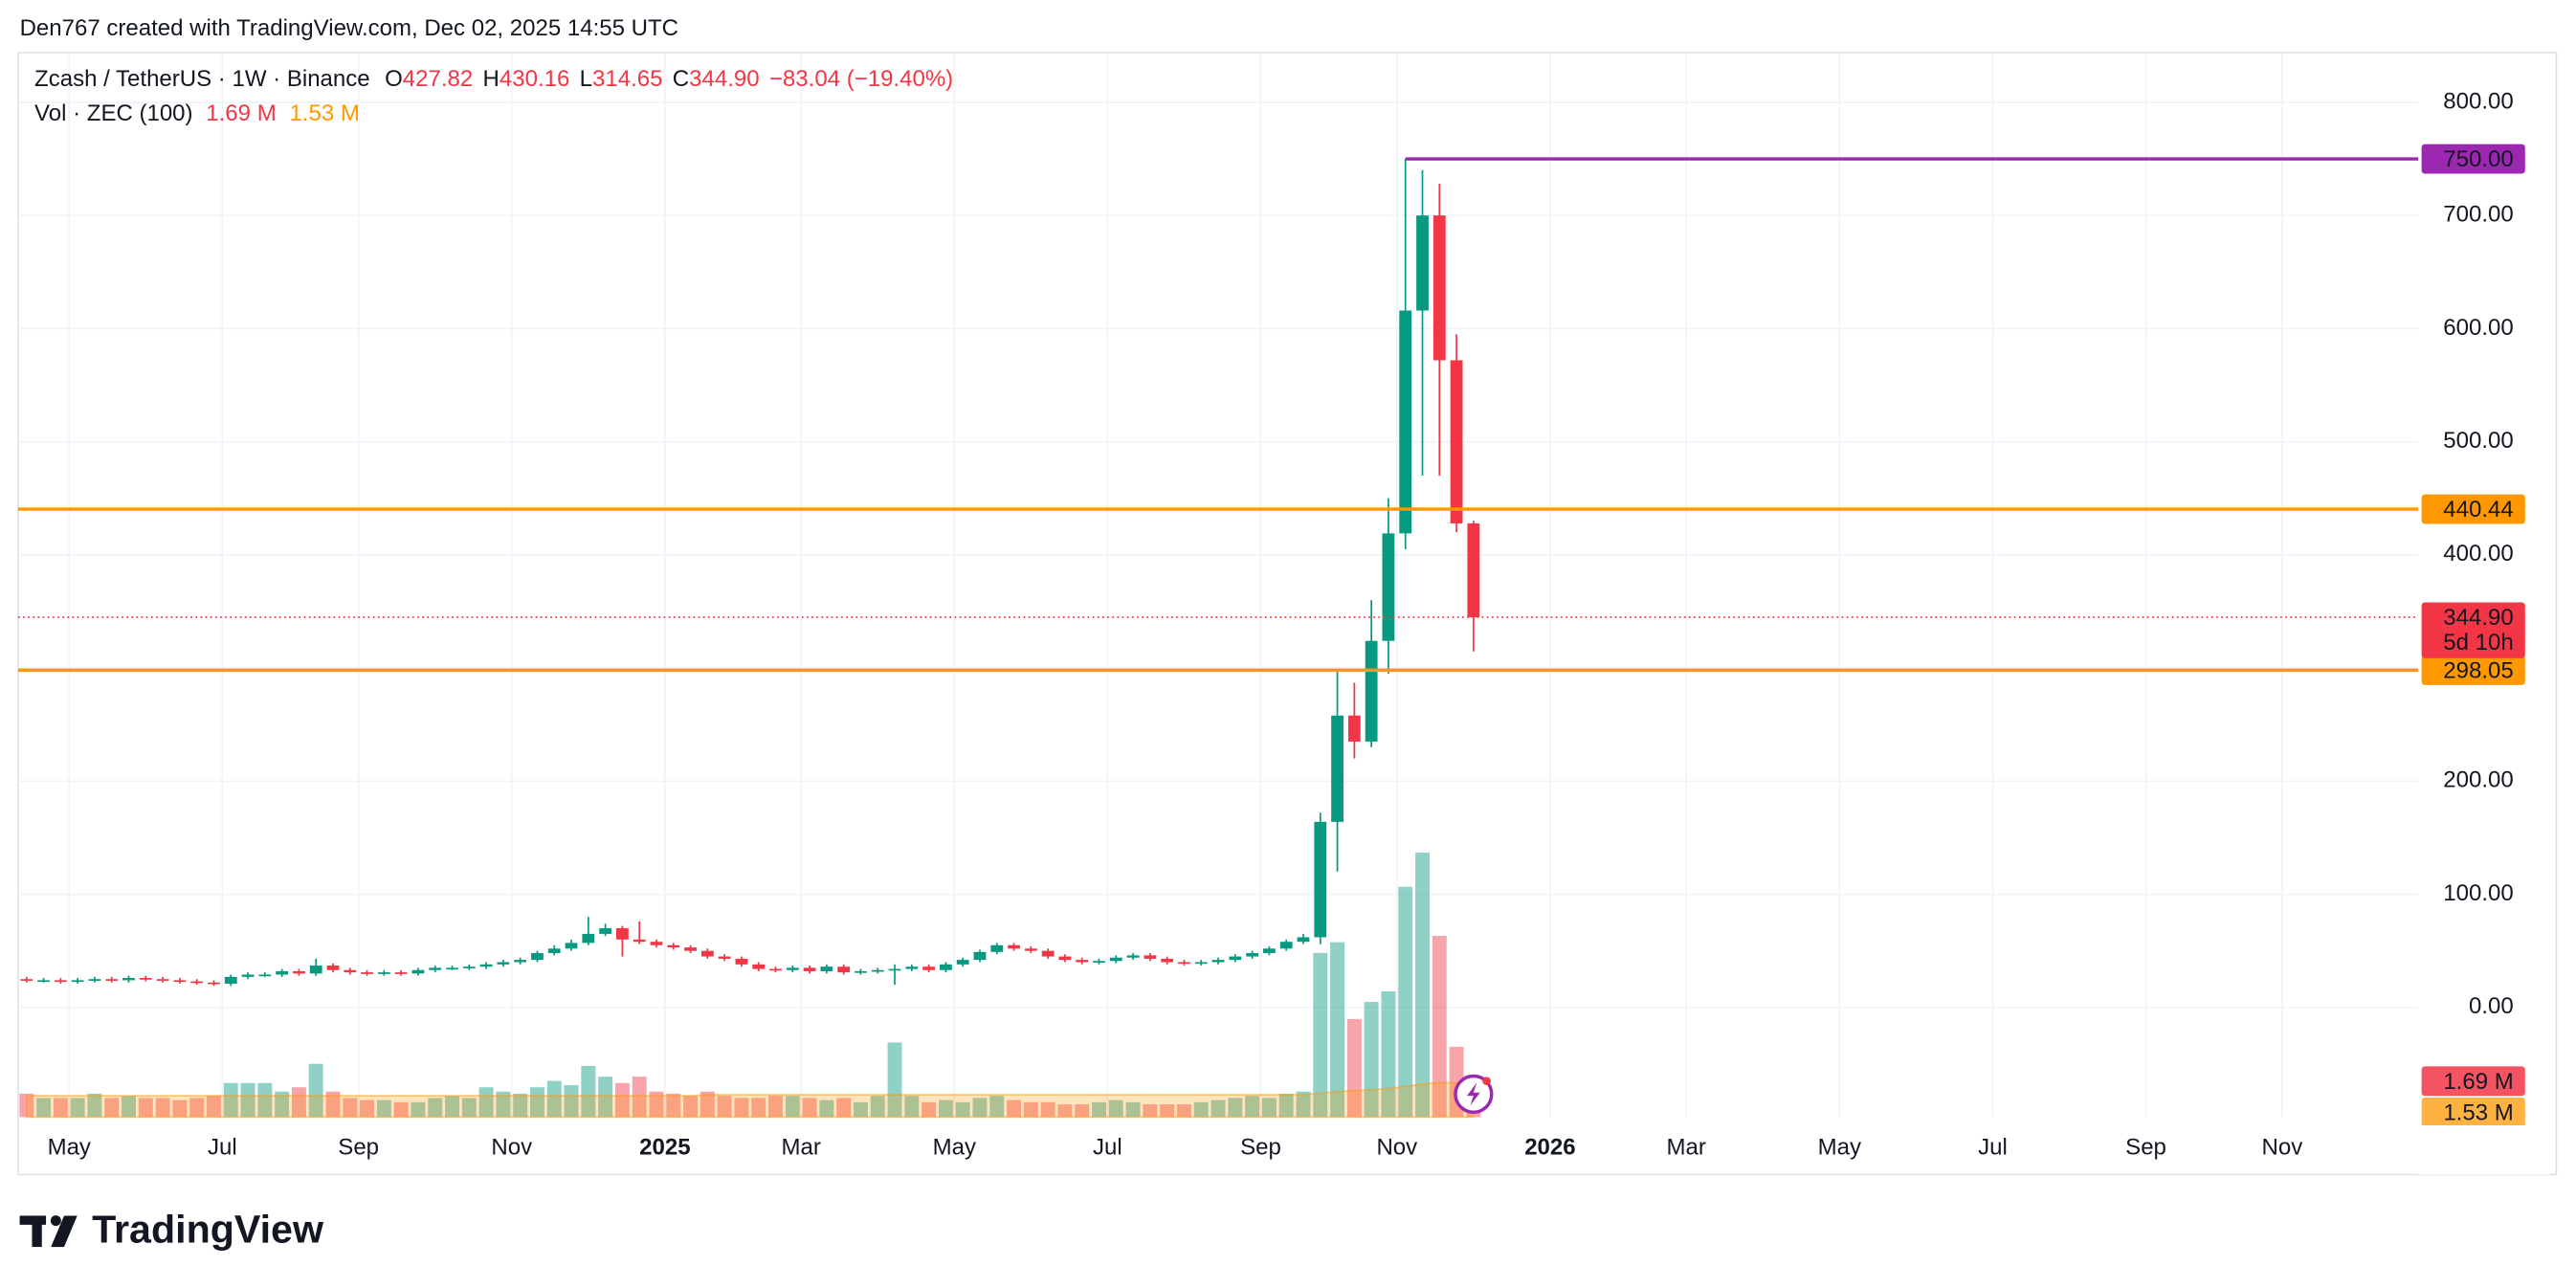 The image size is (2576, 1288). Describe the element at coordinates (491, 79) in the screenshot. I see `legend-key: H` at that location.